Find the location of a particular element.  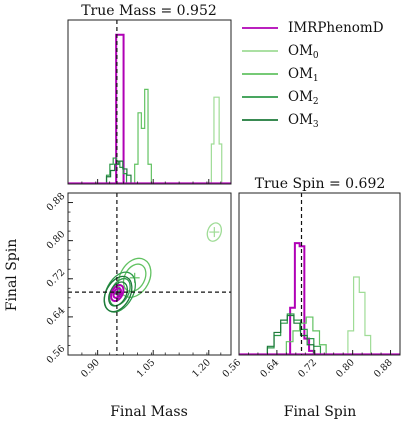

spin-hist-x-tick-label: 0.72 is located at coordinates (307, 368).